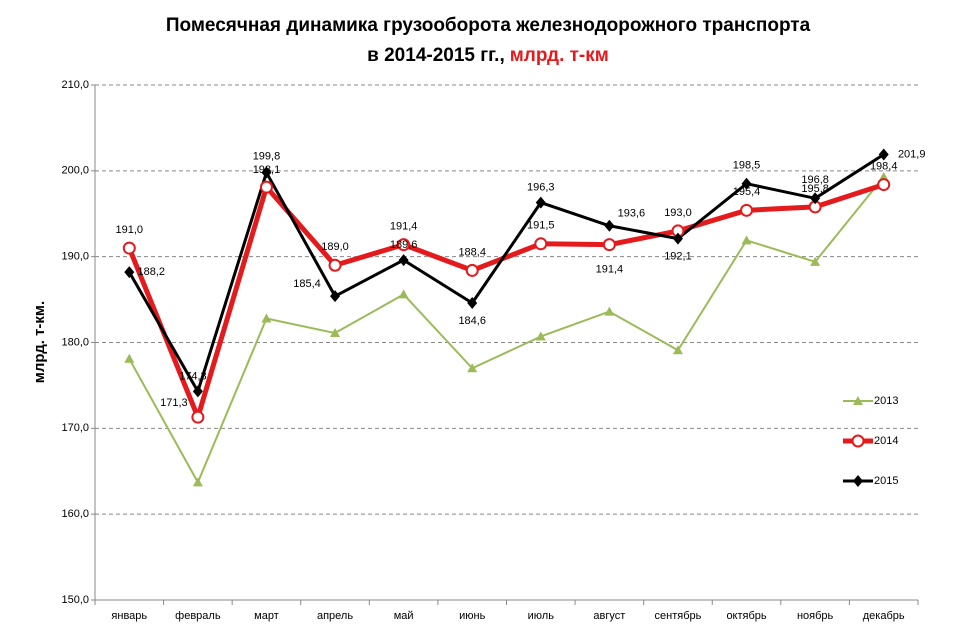 The width and height of the screenshot is (977, 633). Describe the element at coordinates (541, 616) in the screenshot. I see `x-tick-label: июль` at that location.